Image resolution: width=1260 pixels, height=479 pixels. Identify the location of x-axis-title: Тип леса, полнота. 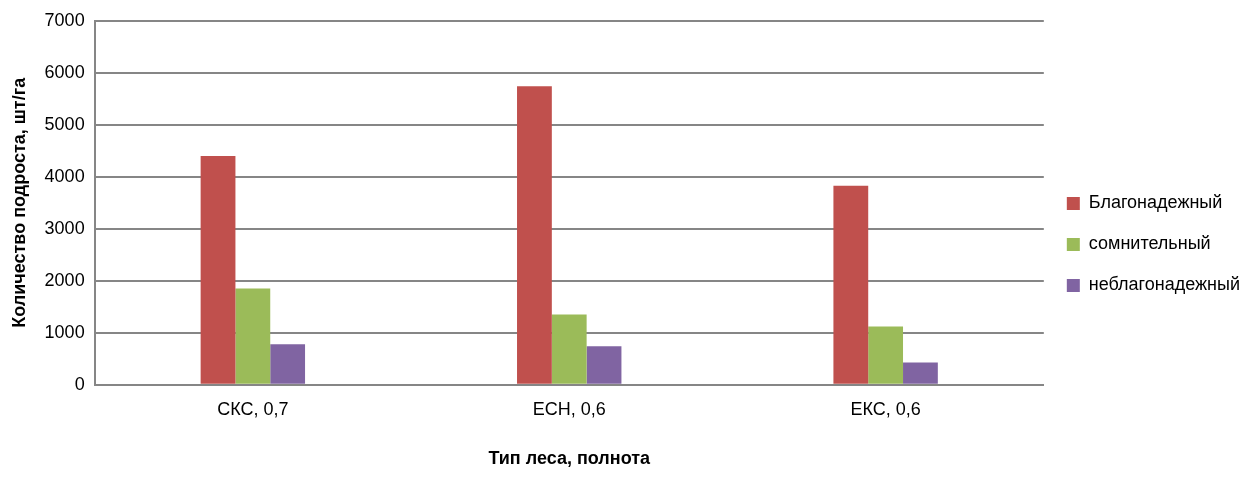
(569, 458).